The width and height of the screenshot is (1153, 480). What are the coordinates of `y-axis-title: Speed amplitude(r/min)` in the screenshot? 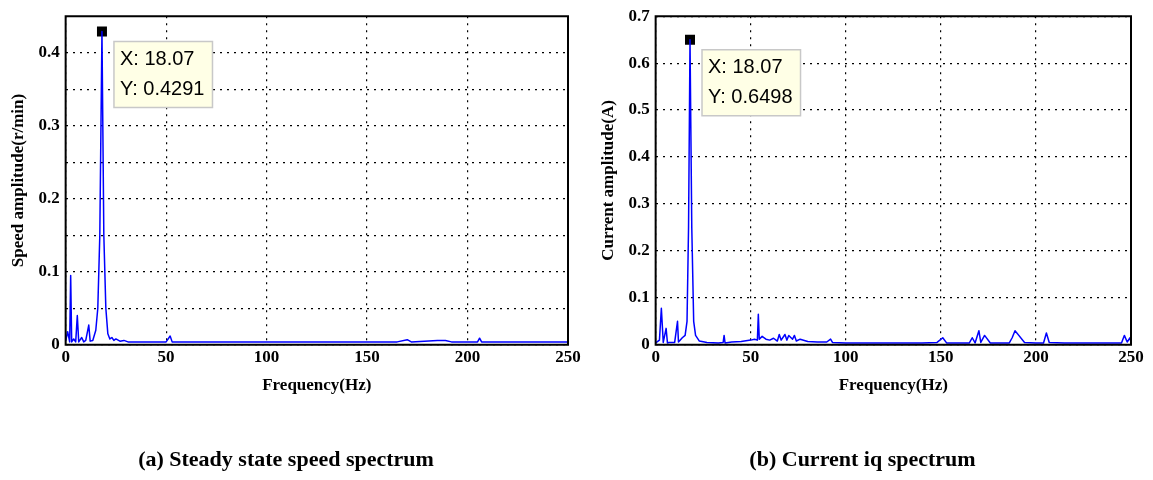 It's located at (17, 180).